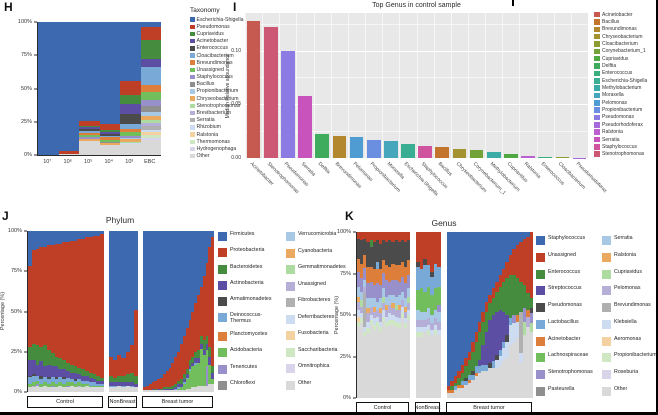 This screenshot has height=415, width=658. What do you see at coordinates (315, 352) in the screenshot?
I see `legend-item: Saccharibacteria` at bounding box center [315, 352].